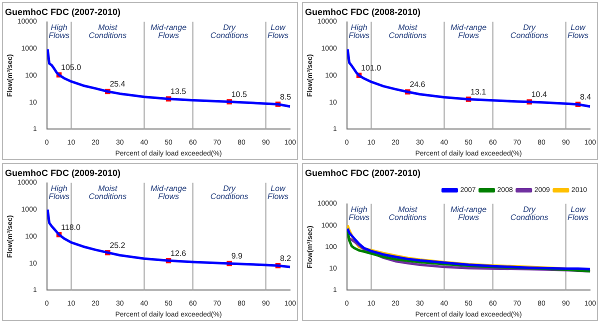  I want to click on data-label: 25.2, so click(118, 245).